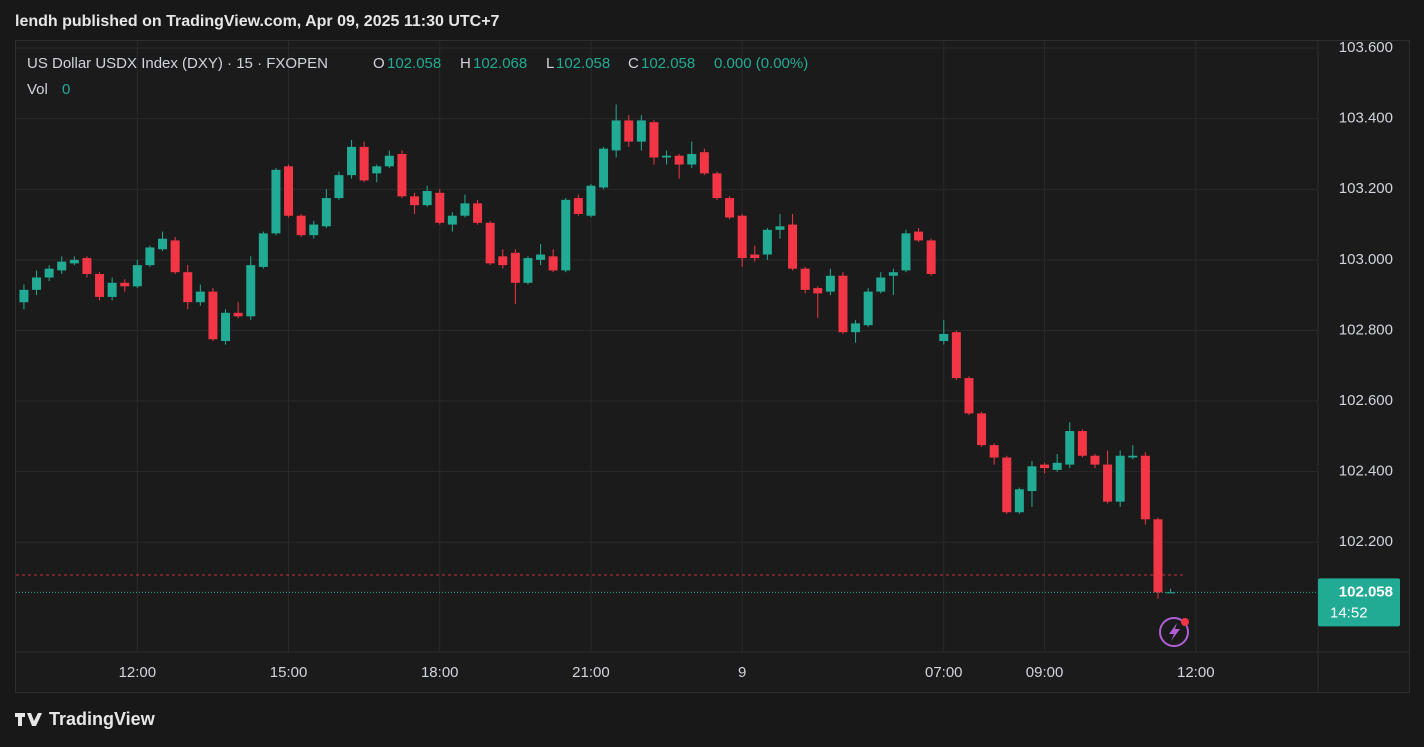 The height and width of the screenshot is (747, 1424). What do you see at coordinates (465, 63) in the screenshot?
I see `legend-label: H` at bounding box center [465, 63].